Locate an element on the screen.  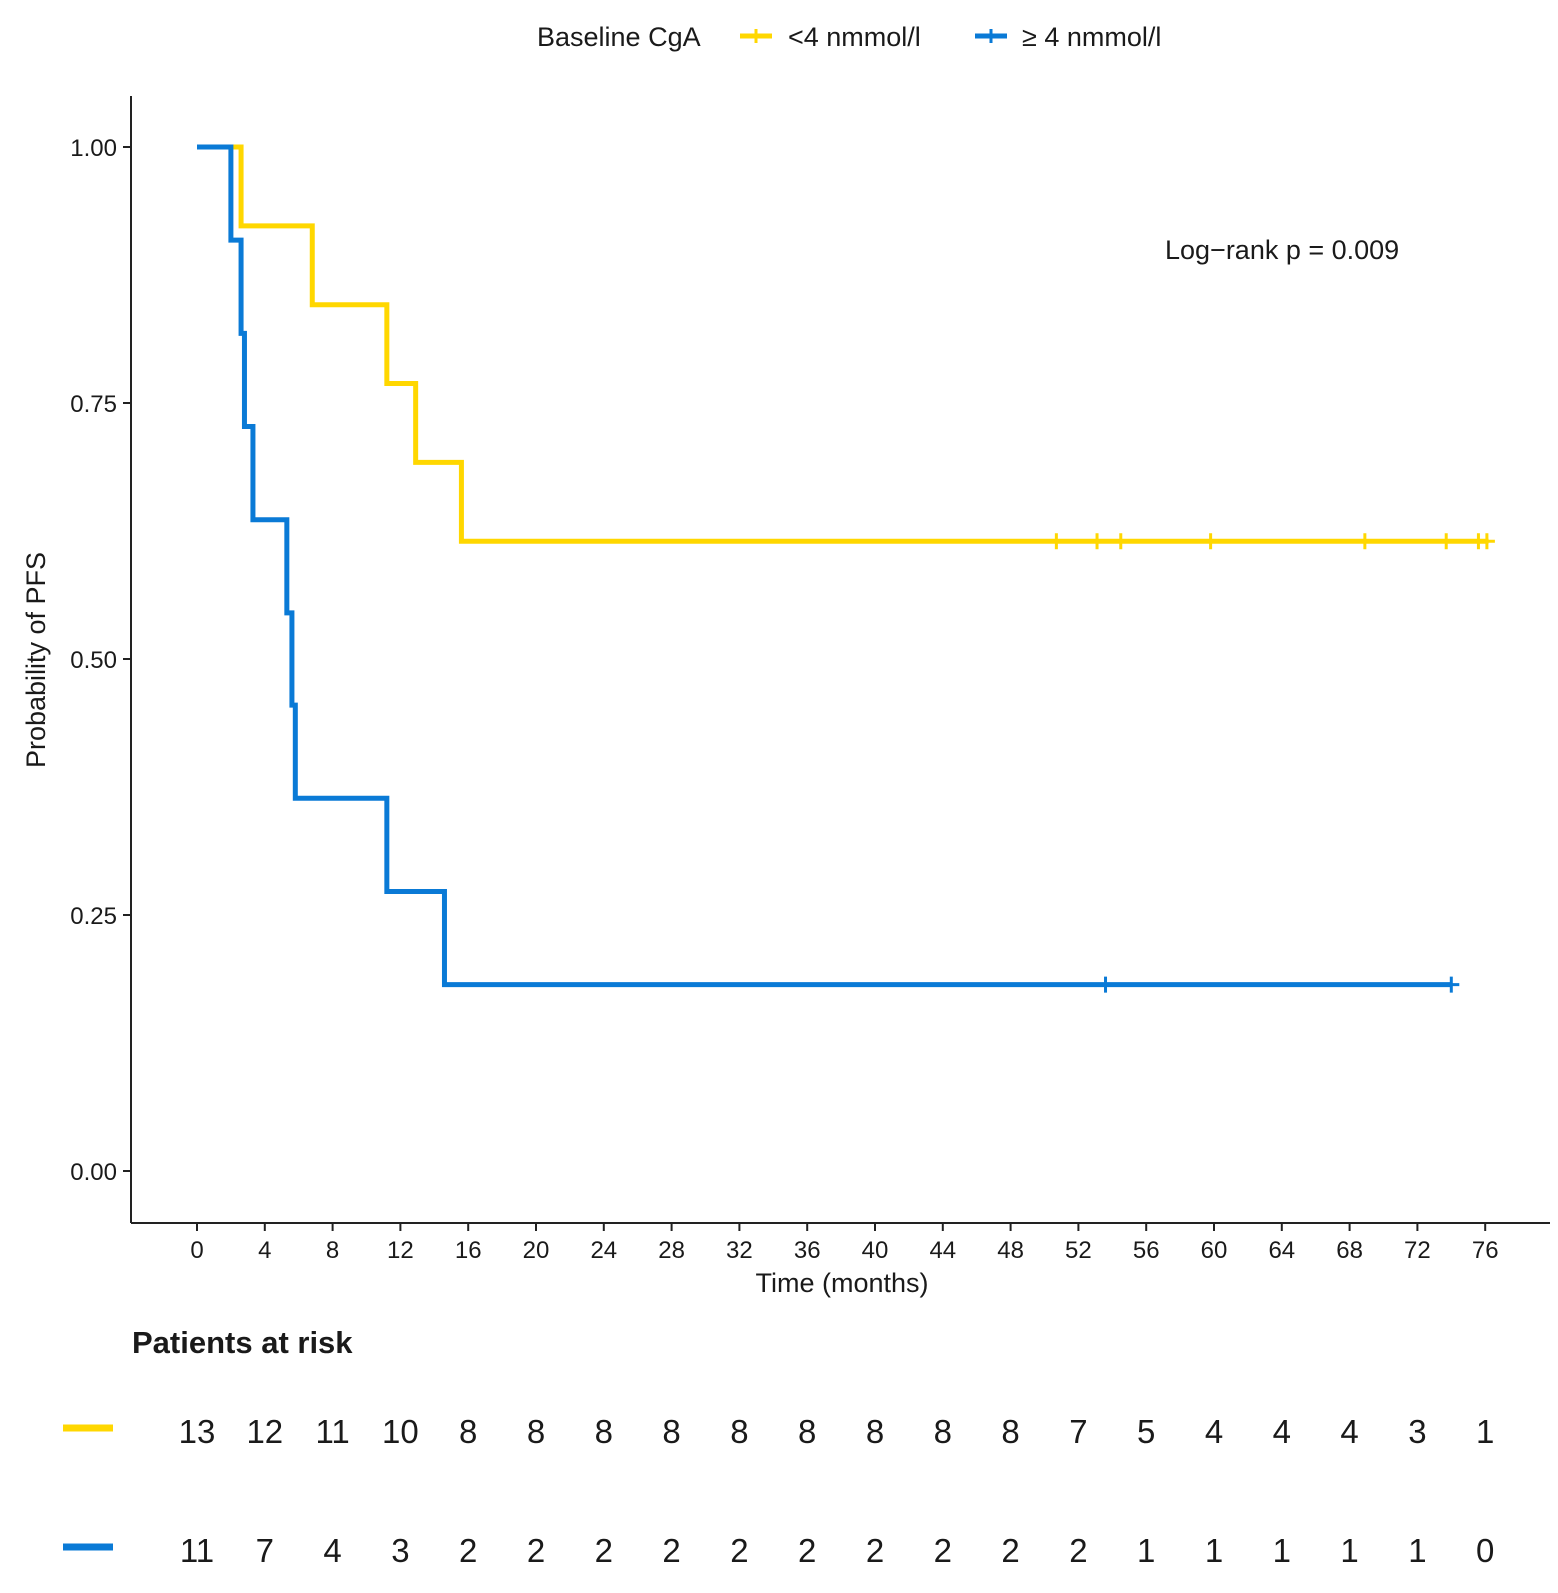
x-tick-label: 0 is located at coordinates (196, 1250).